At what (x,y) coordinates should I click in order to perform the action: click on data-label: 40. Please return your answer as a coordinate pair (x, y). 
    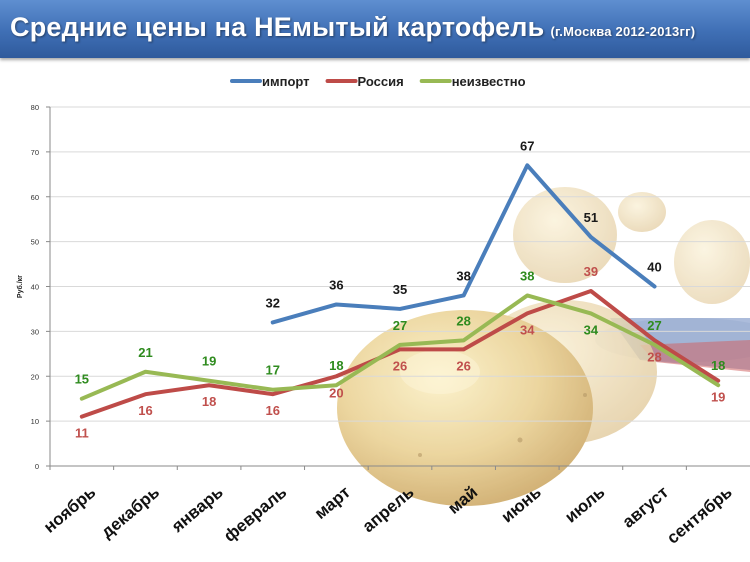
    Looking at the image, I should click on (654, 267).